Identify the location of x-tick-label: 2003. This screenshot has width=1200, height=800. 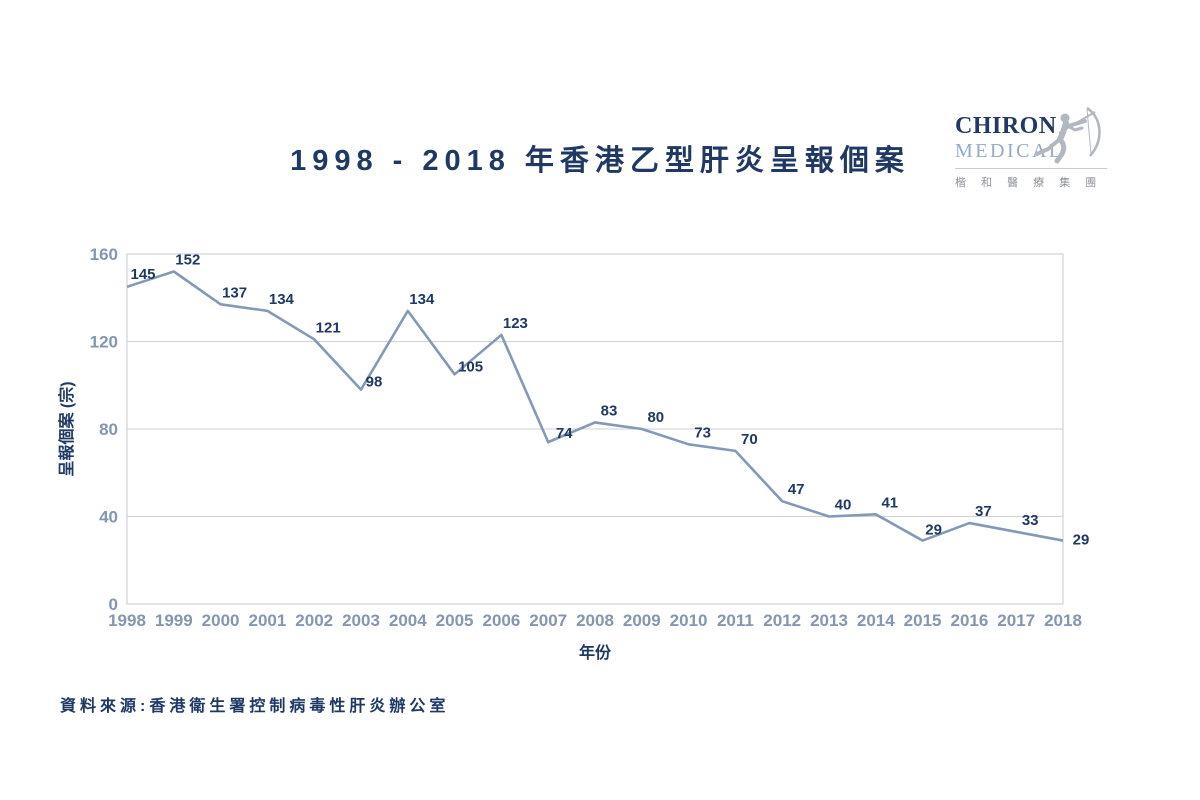
(361, 620).